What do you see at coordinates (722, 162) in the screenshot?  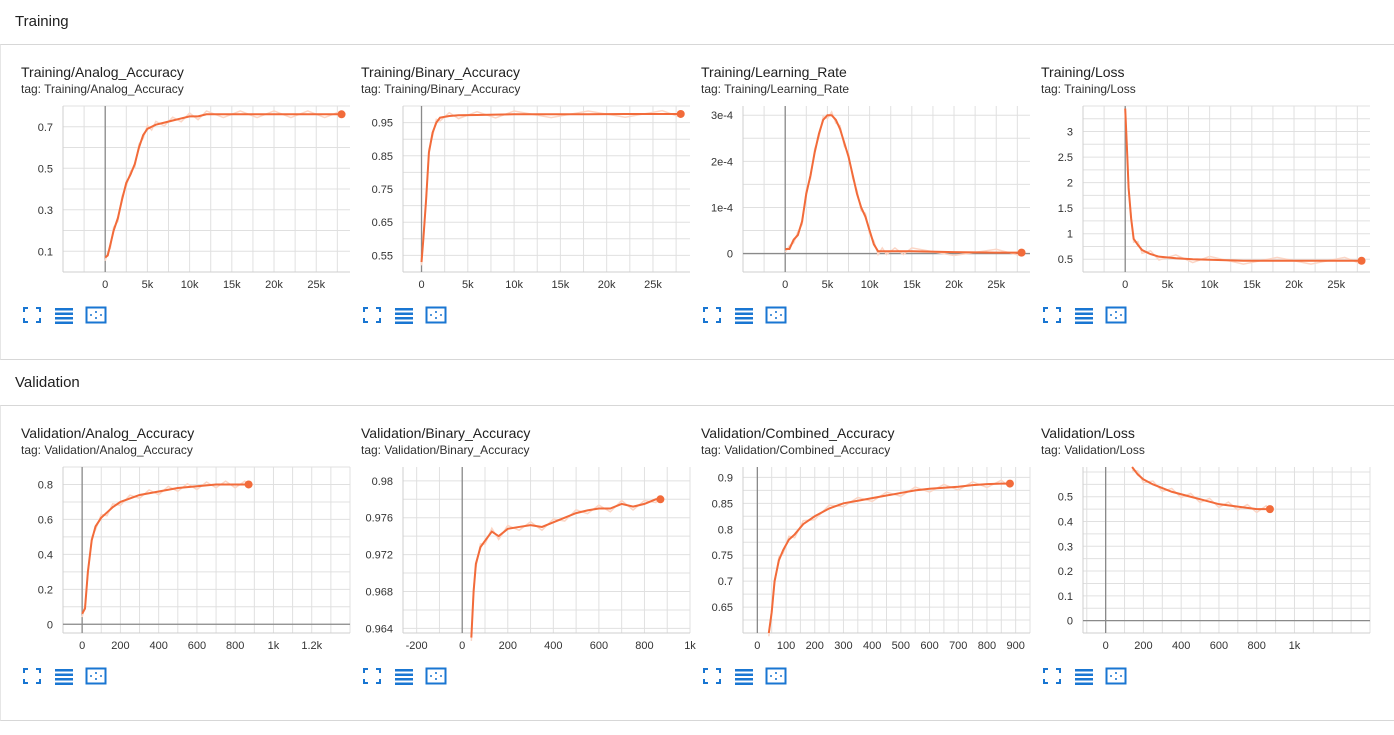 I see `y-tick-label: 2e-4` at bounding box center [722, 162].